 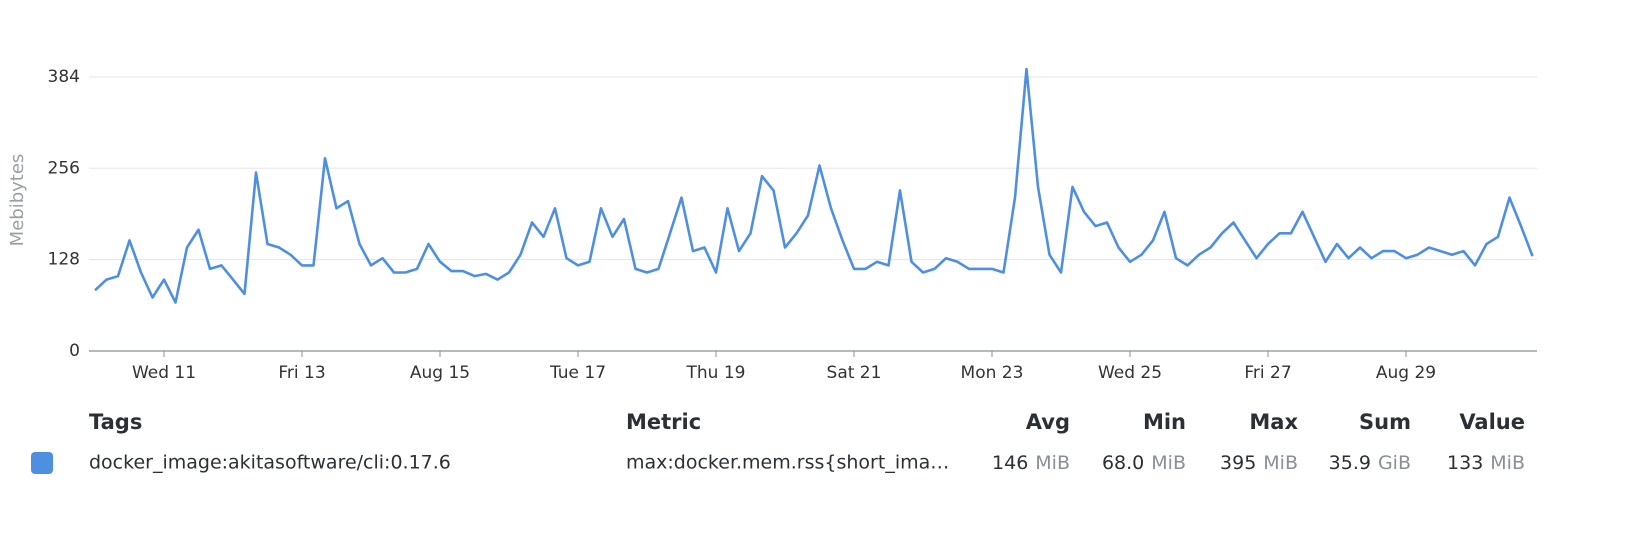 I want to click on column-header: Tags, so click(x=115, y=422).